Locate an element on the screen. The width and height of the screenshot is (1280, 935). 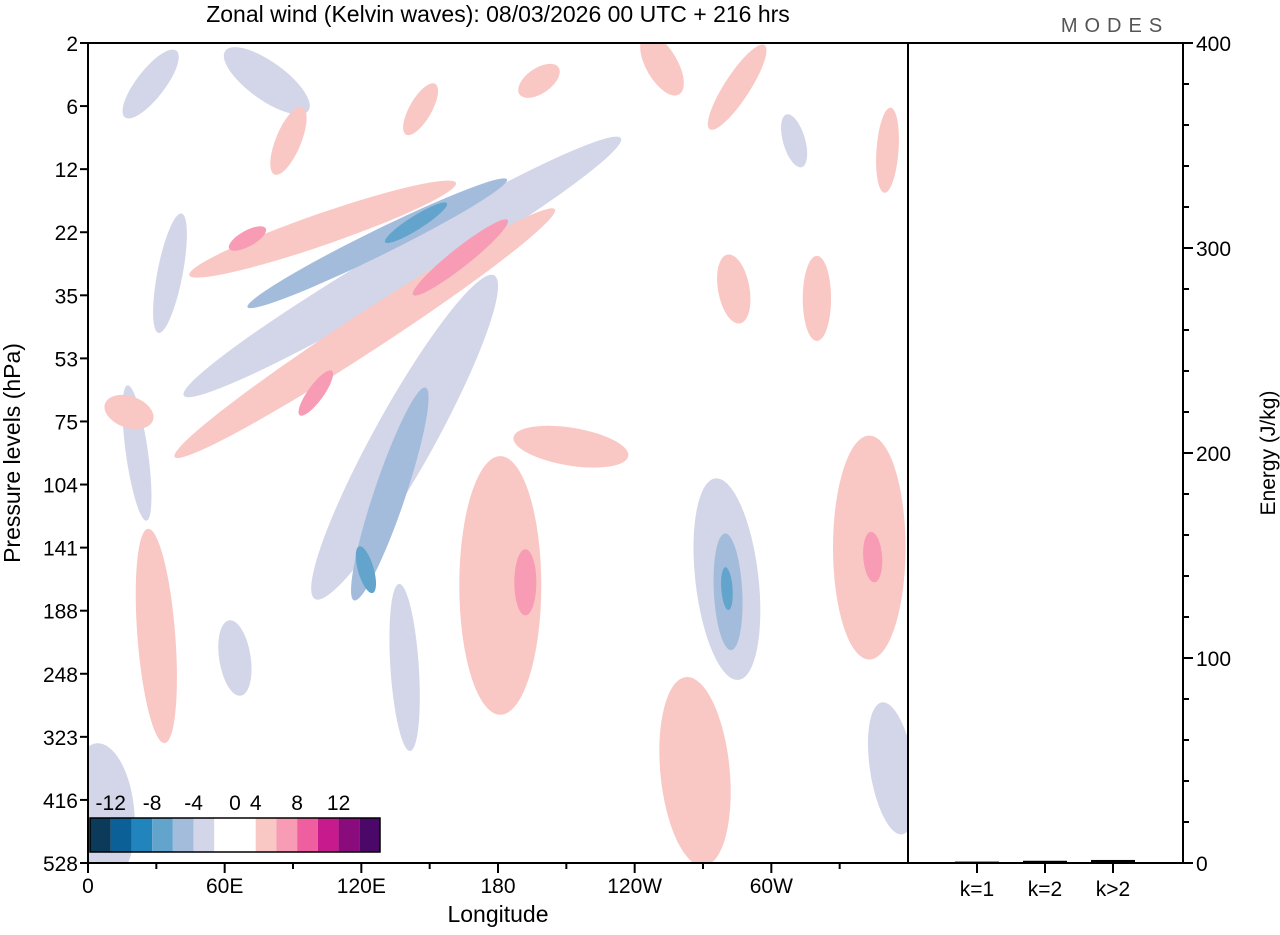
y-tick-label: 2 is located at coordinates (72, 44).